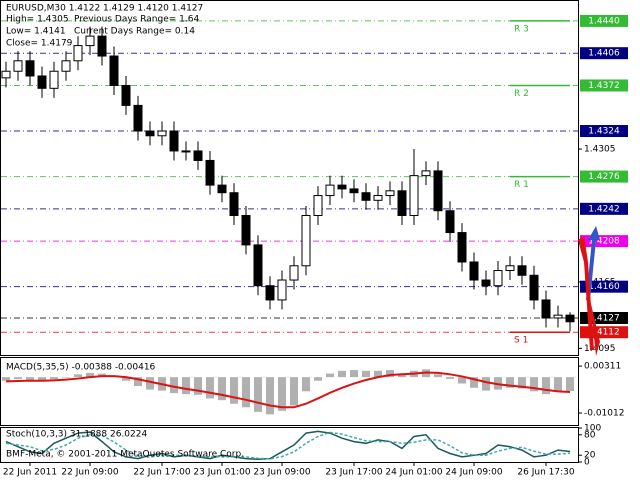 This screenshot has height=480, width=640. What do you see at coordinates (289, 445) in the screenshot?
I see `stoch-frame` at bounding box center [289, 445].